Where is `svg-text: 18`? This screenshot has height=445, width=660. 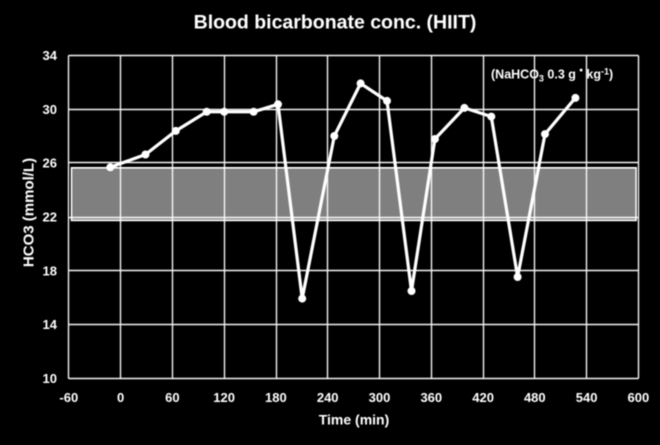
svg-text: 18 is located at coordinates (50, 270).